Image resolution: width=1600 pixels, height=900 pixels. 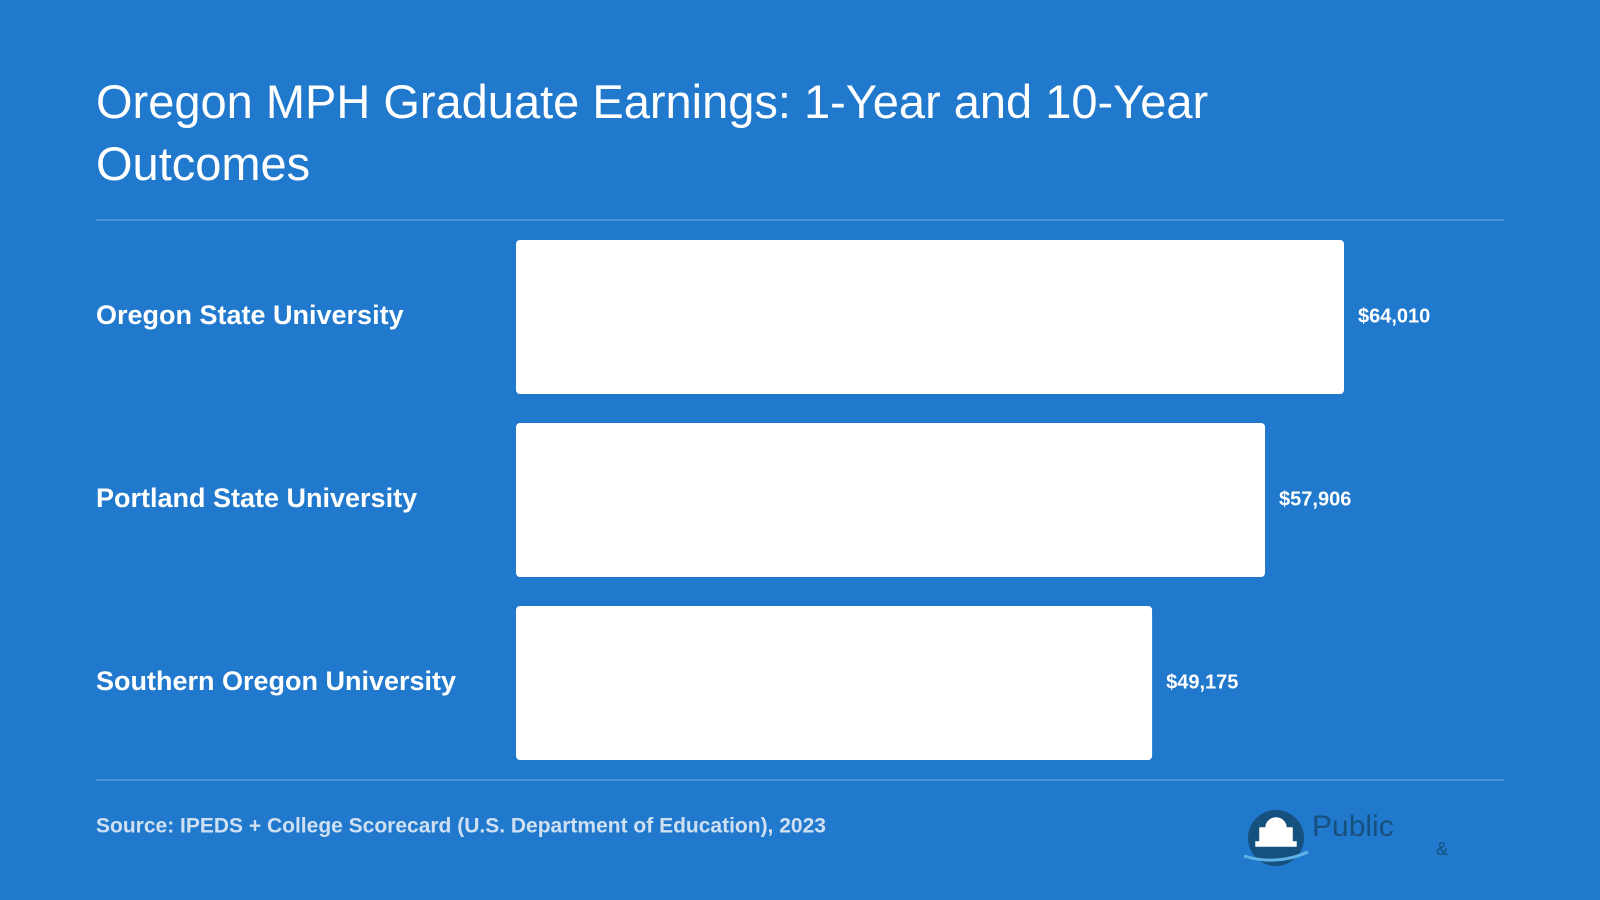 I want to click on logo-text: Public, so click(x=1353, y=826).